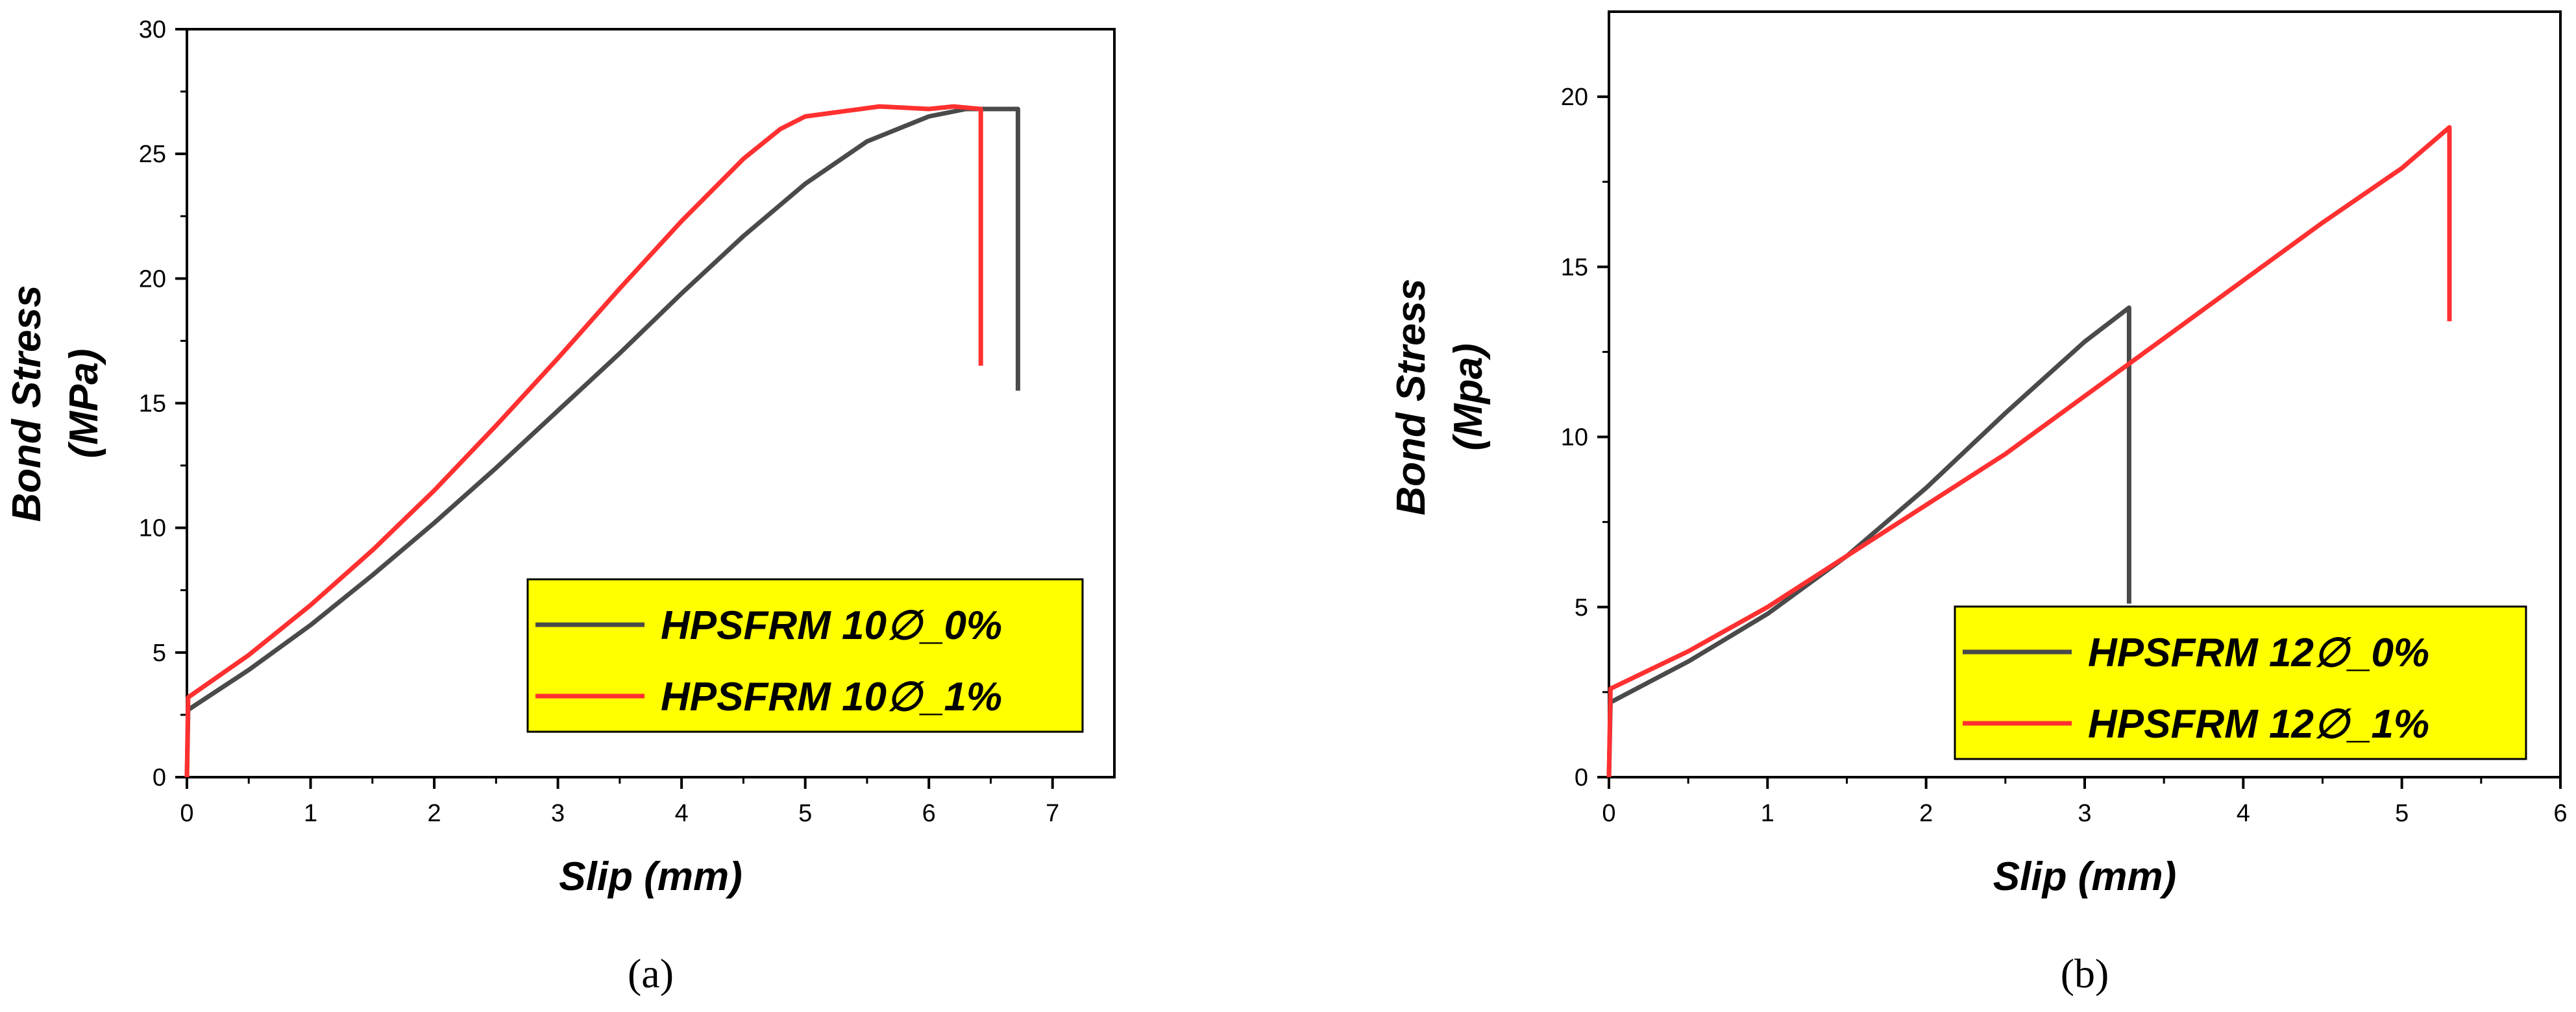  Describe the element at coordinates (651, 973) in the screenshot. I see `panel-caption: (a)` at that location.